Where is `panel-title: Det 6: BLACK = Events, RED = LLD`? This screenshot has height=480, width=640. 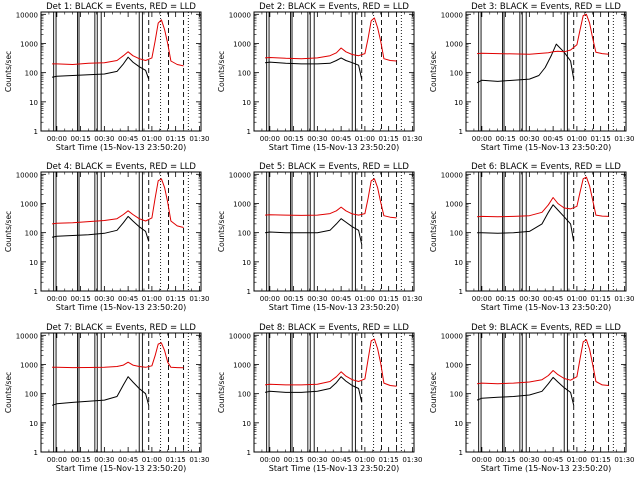 panel-title: Det 6: BLACK = Events, RED = LLD is located at coordinates (546, 167).